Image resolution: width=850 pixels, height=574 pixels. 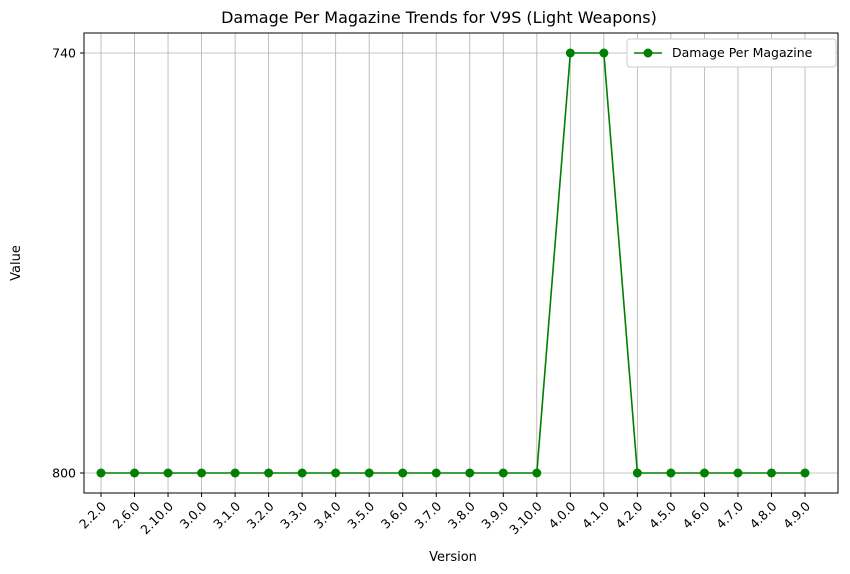 What do you see at coordinates (92, 514) in the screenshot?
I see `x-tick-label: 2.2.0` at bounding box center [92, 514].